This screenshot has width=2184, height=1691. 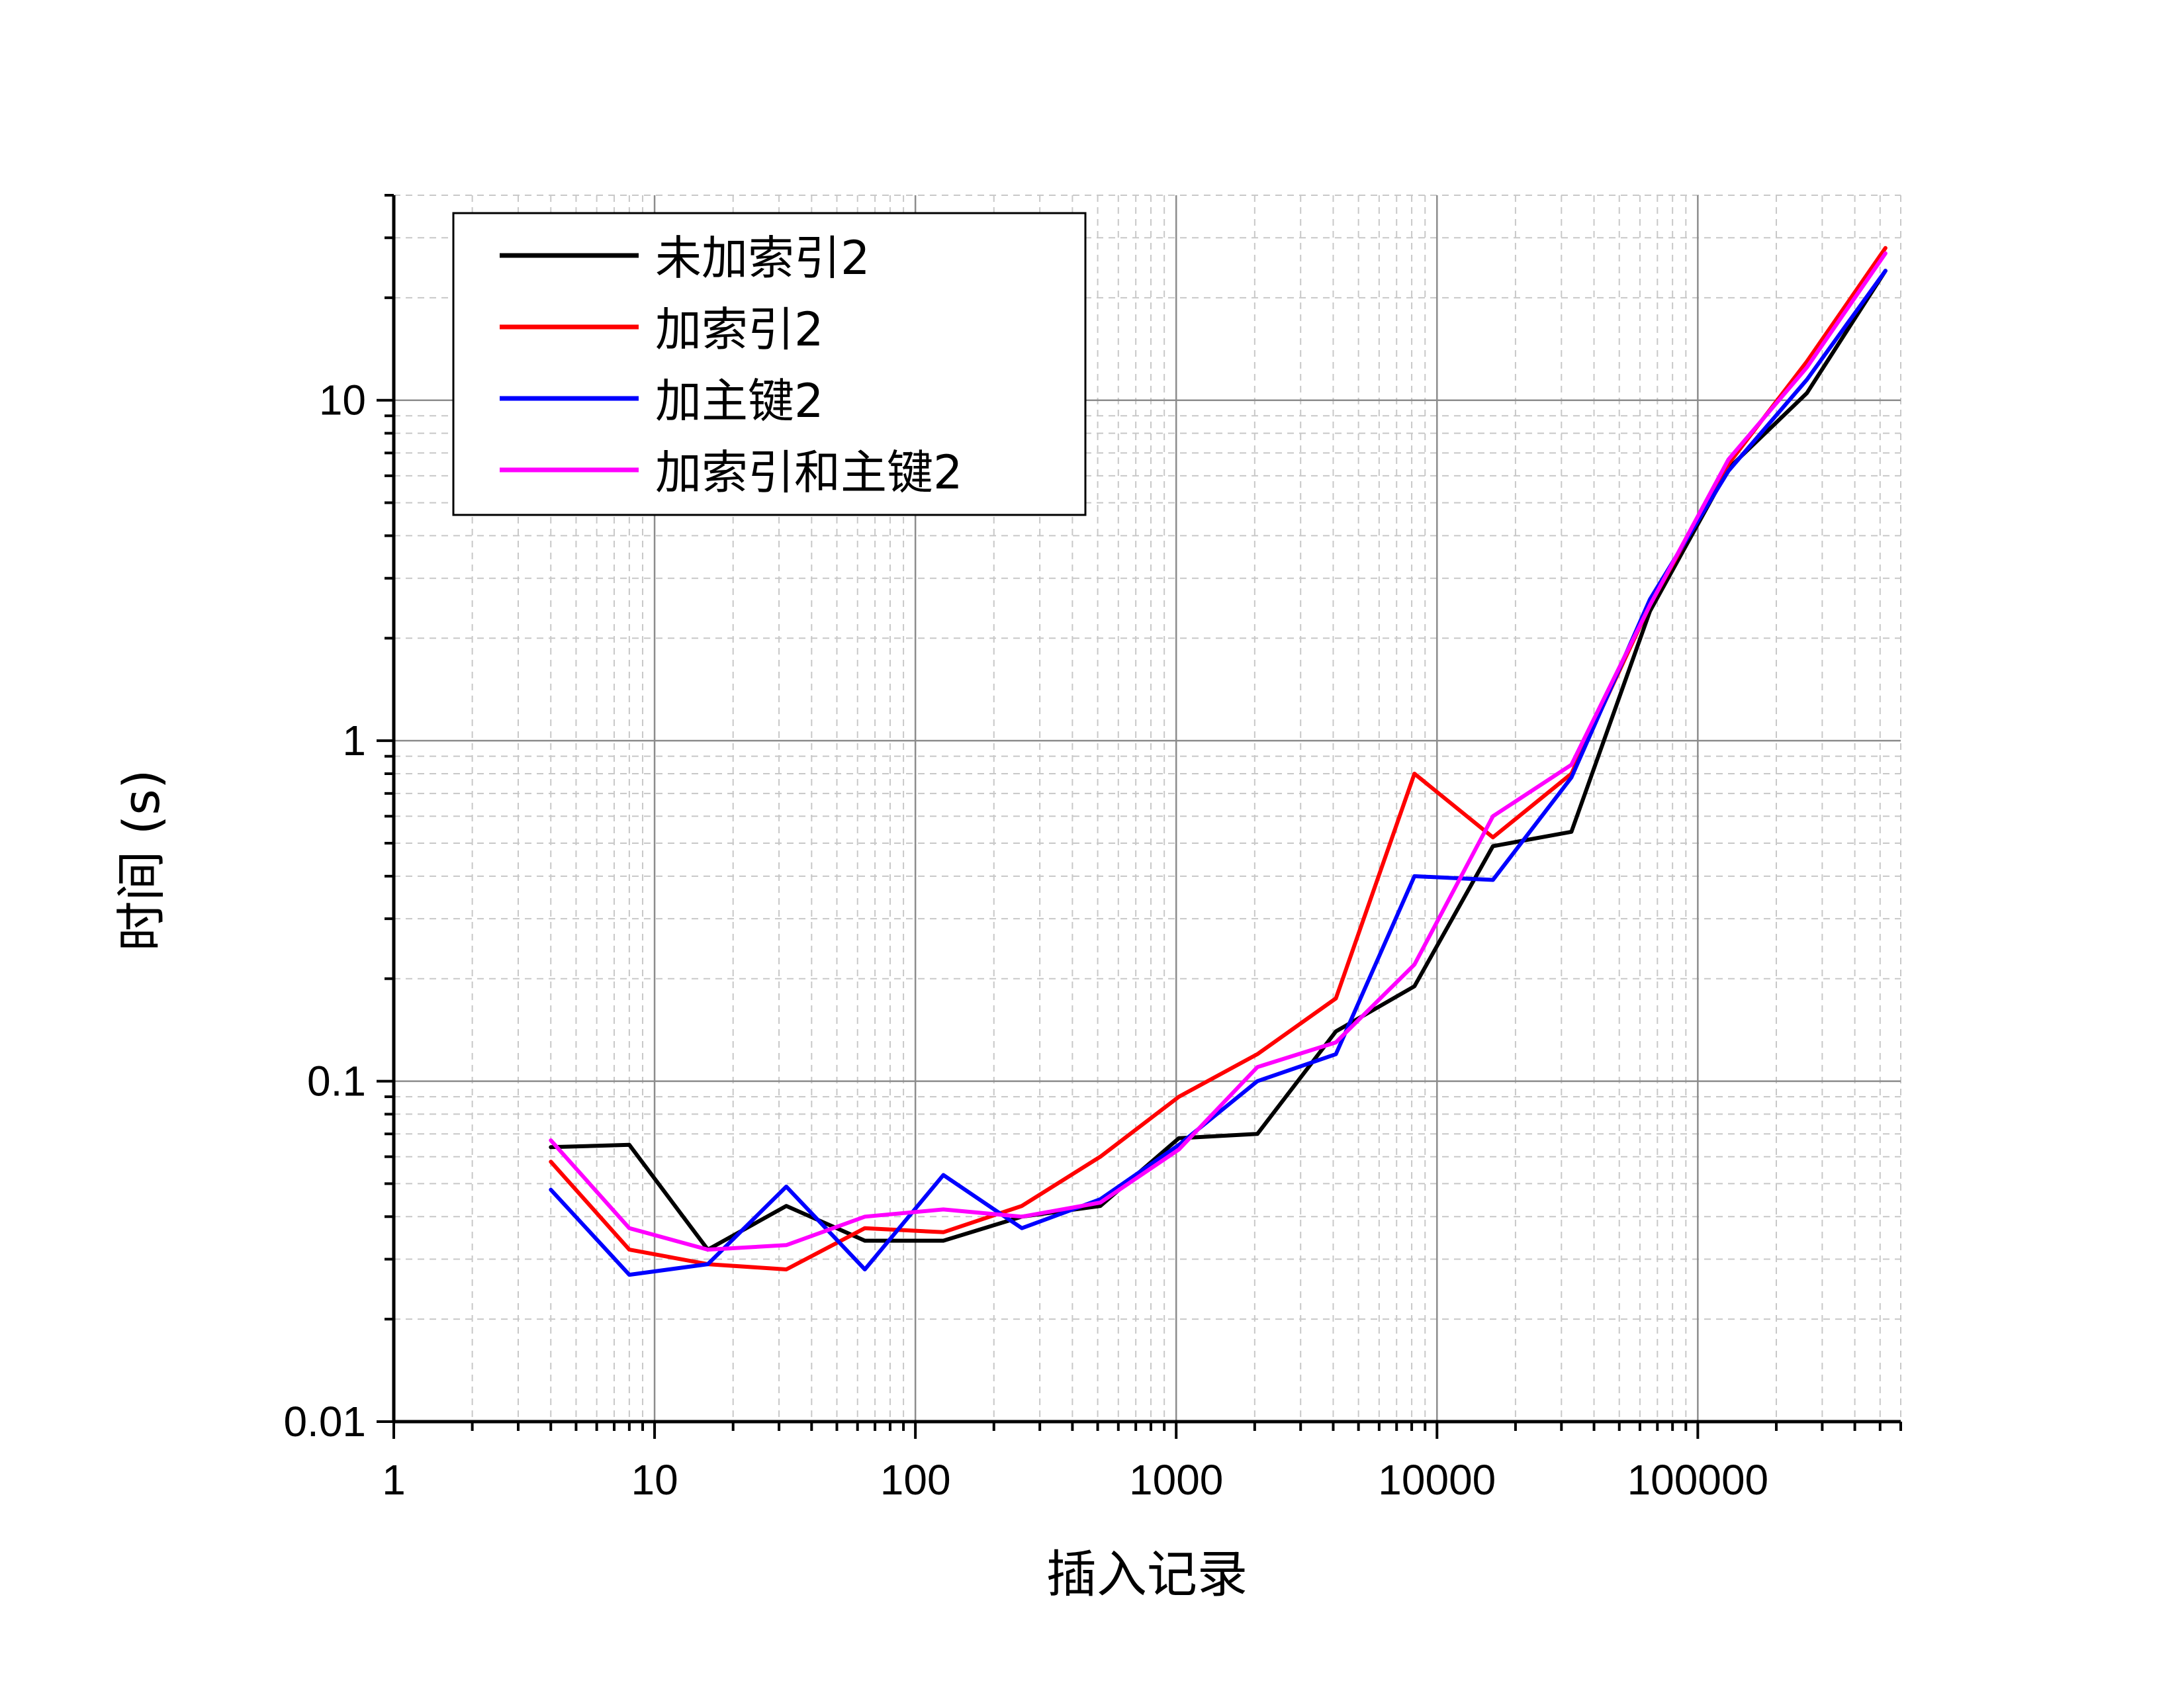 I want to click on legend: 未加索引2 加索引2 加主键2 加索引和主键2, so click(x=769, y=364).